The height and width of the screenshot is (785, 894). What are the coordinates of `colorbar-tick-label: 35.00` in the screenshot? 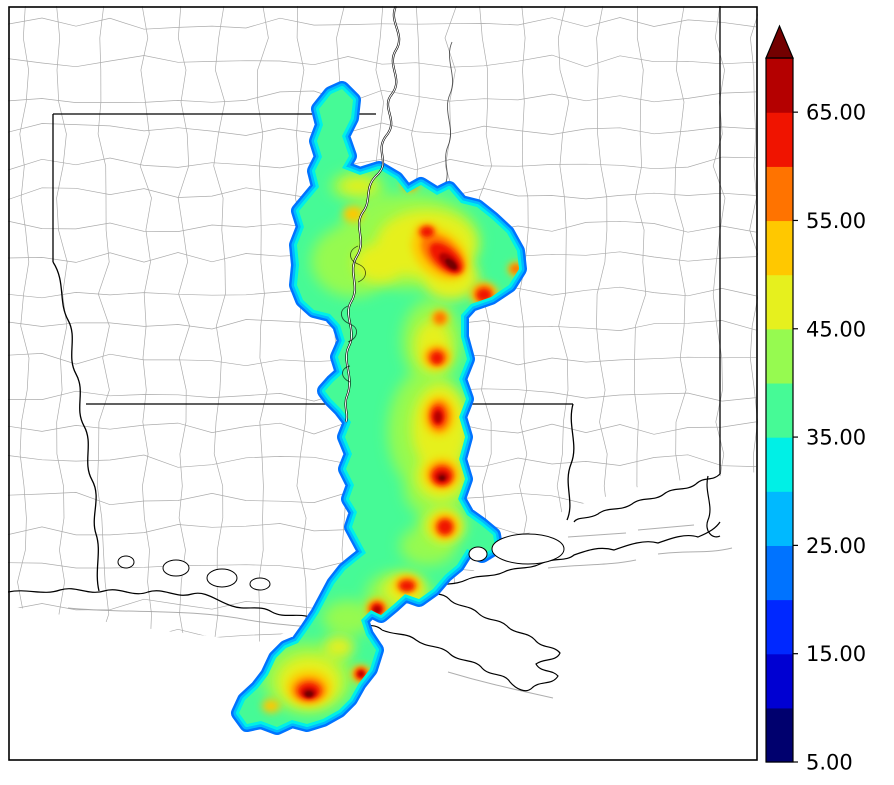 It's located at (836, 438).